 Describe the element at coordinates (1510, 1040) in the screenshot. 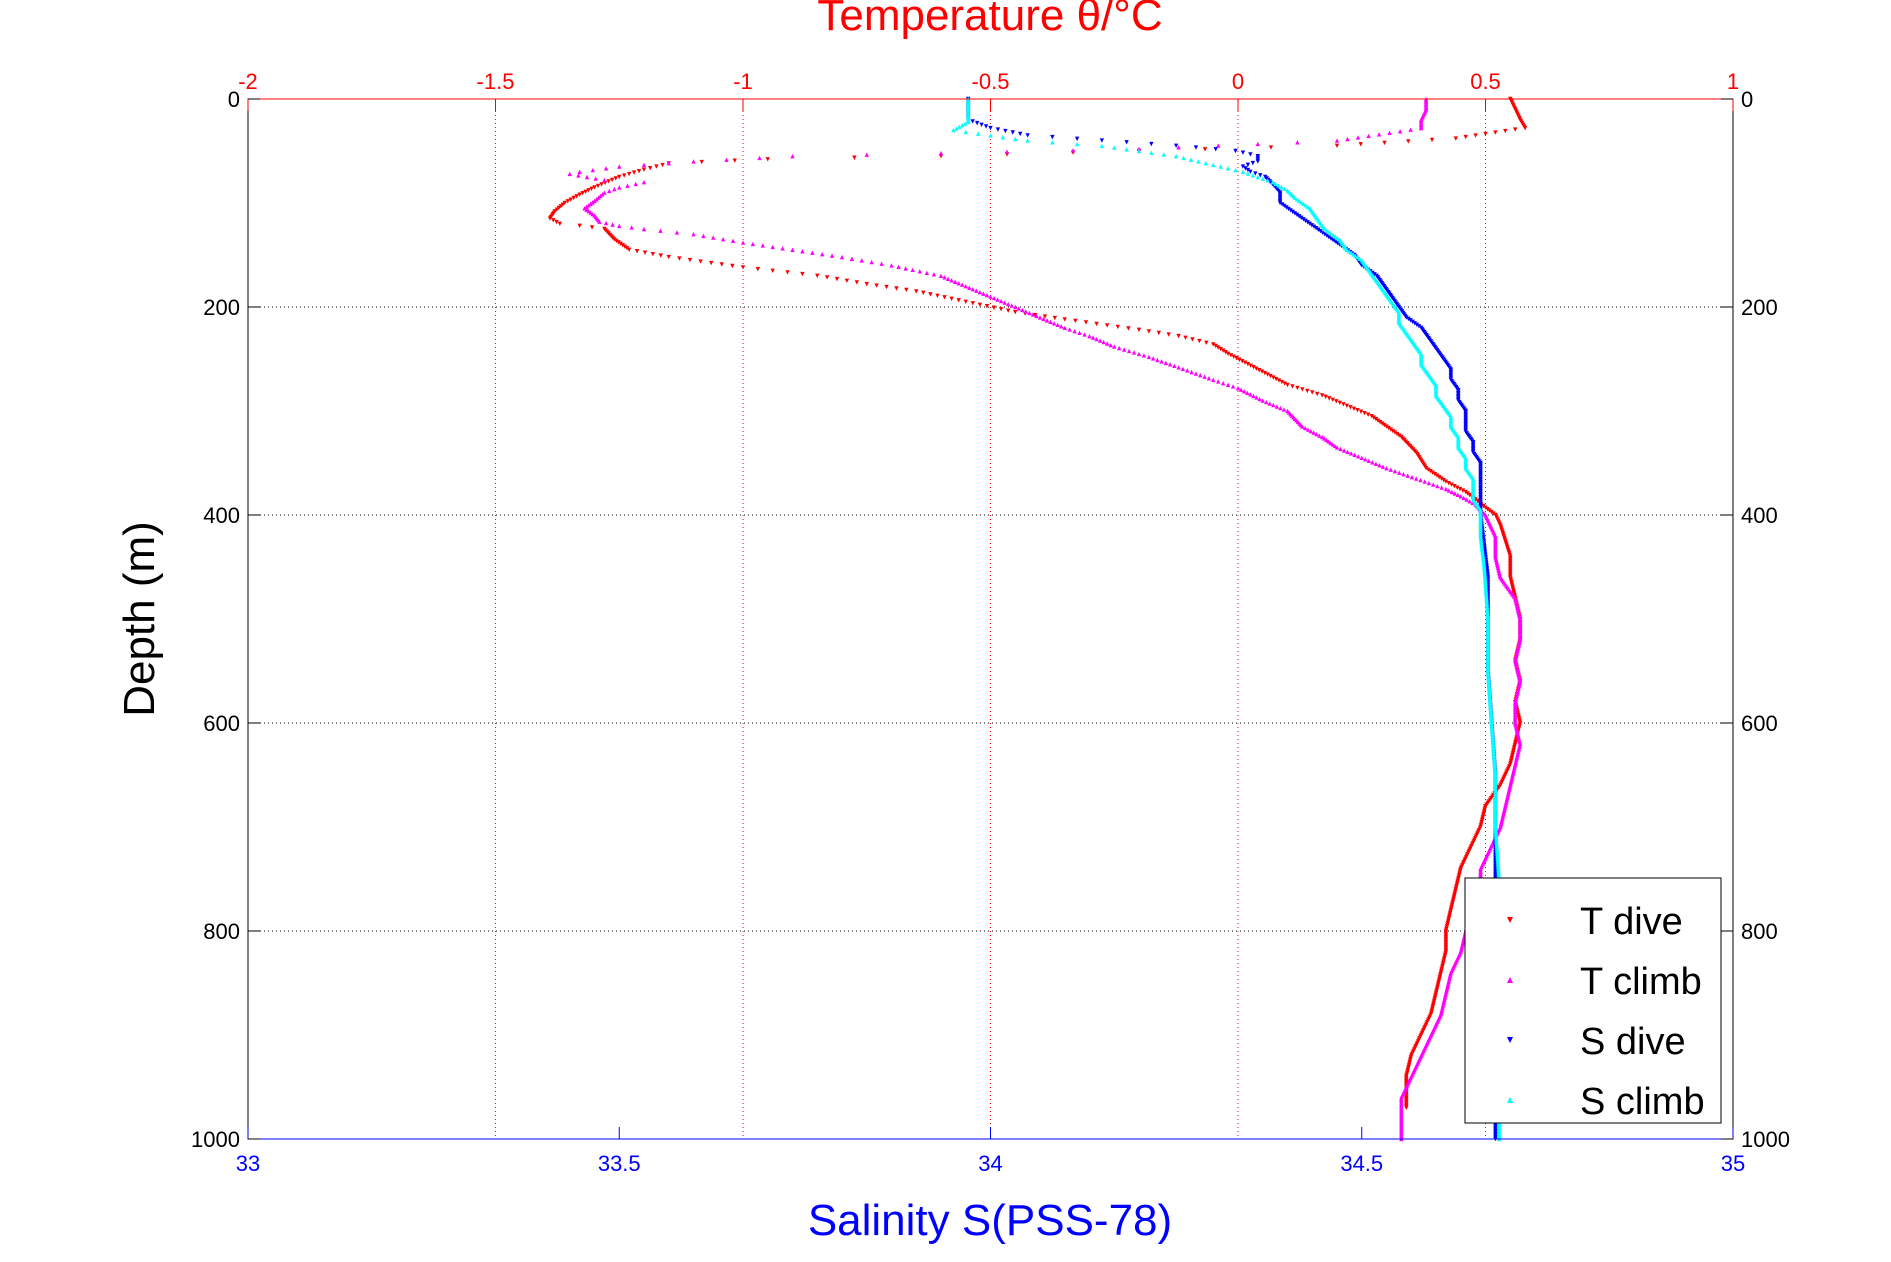

I see `legend-marker` at that location.